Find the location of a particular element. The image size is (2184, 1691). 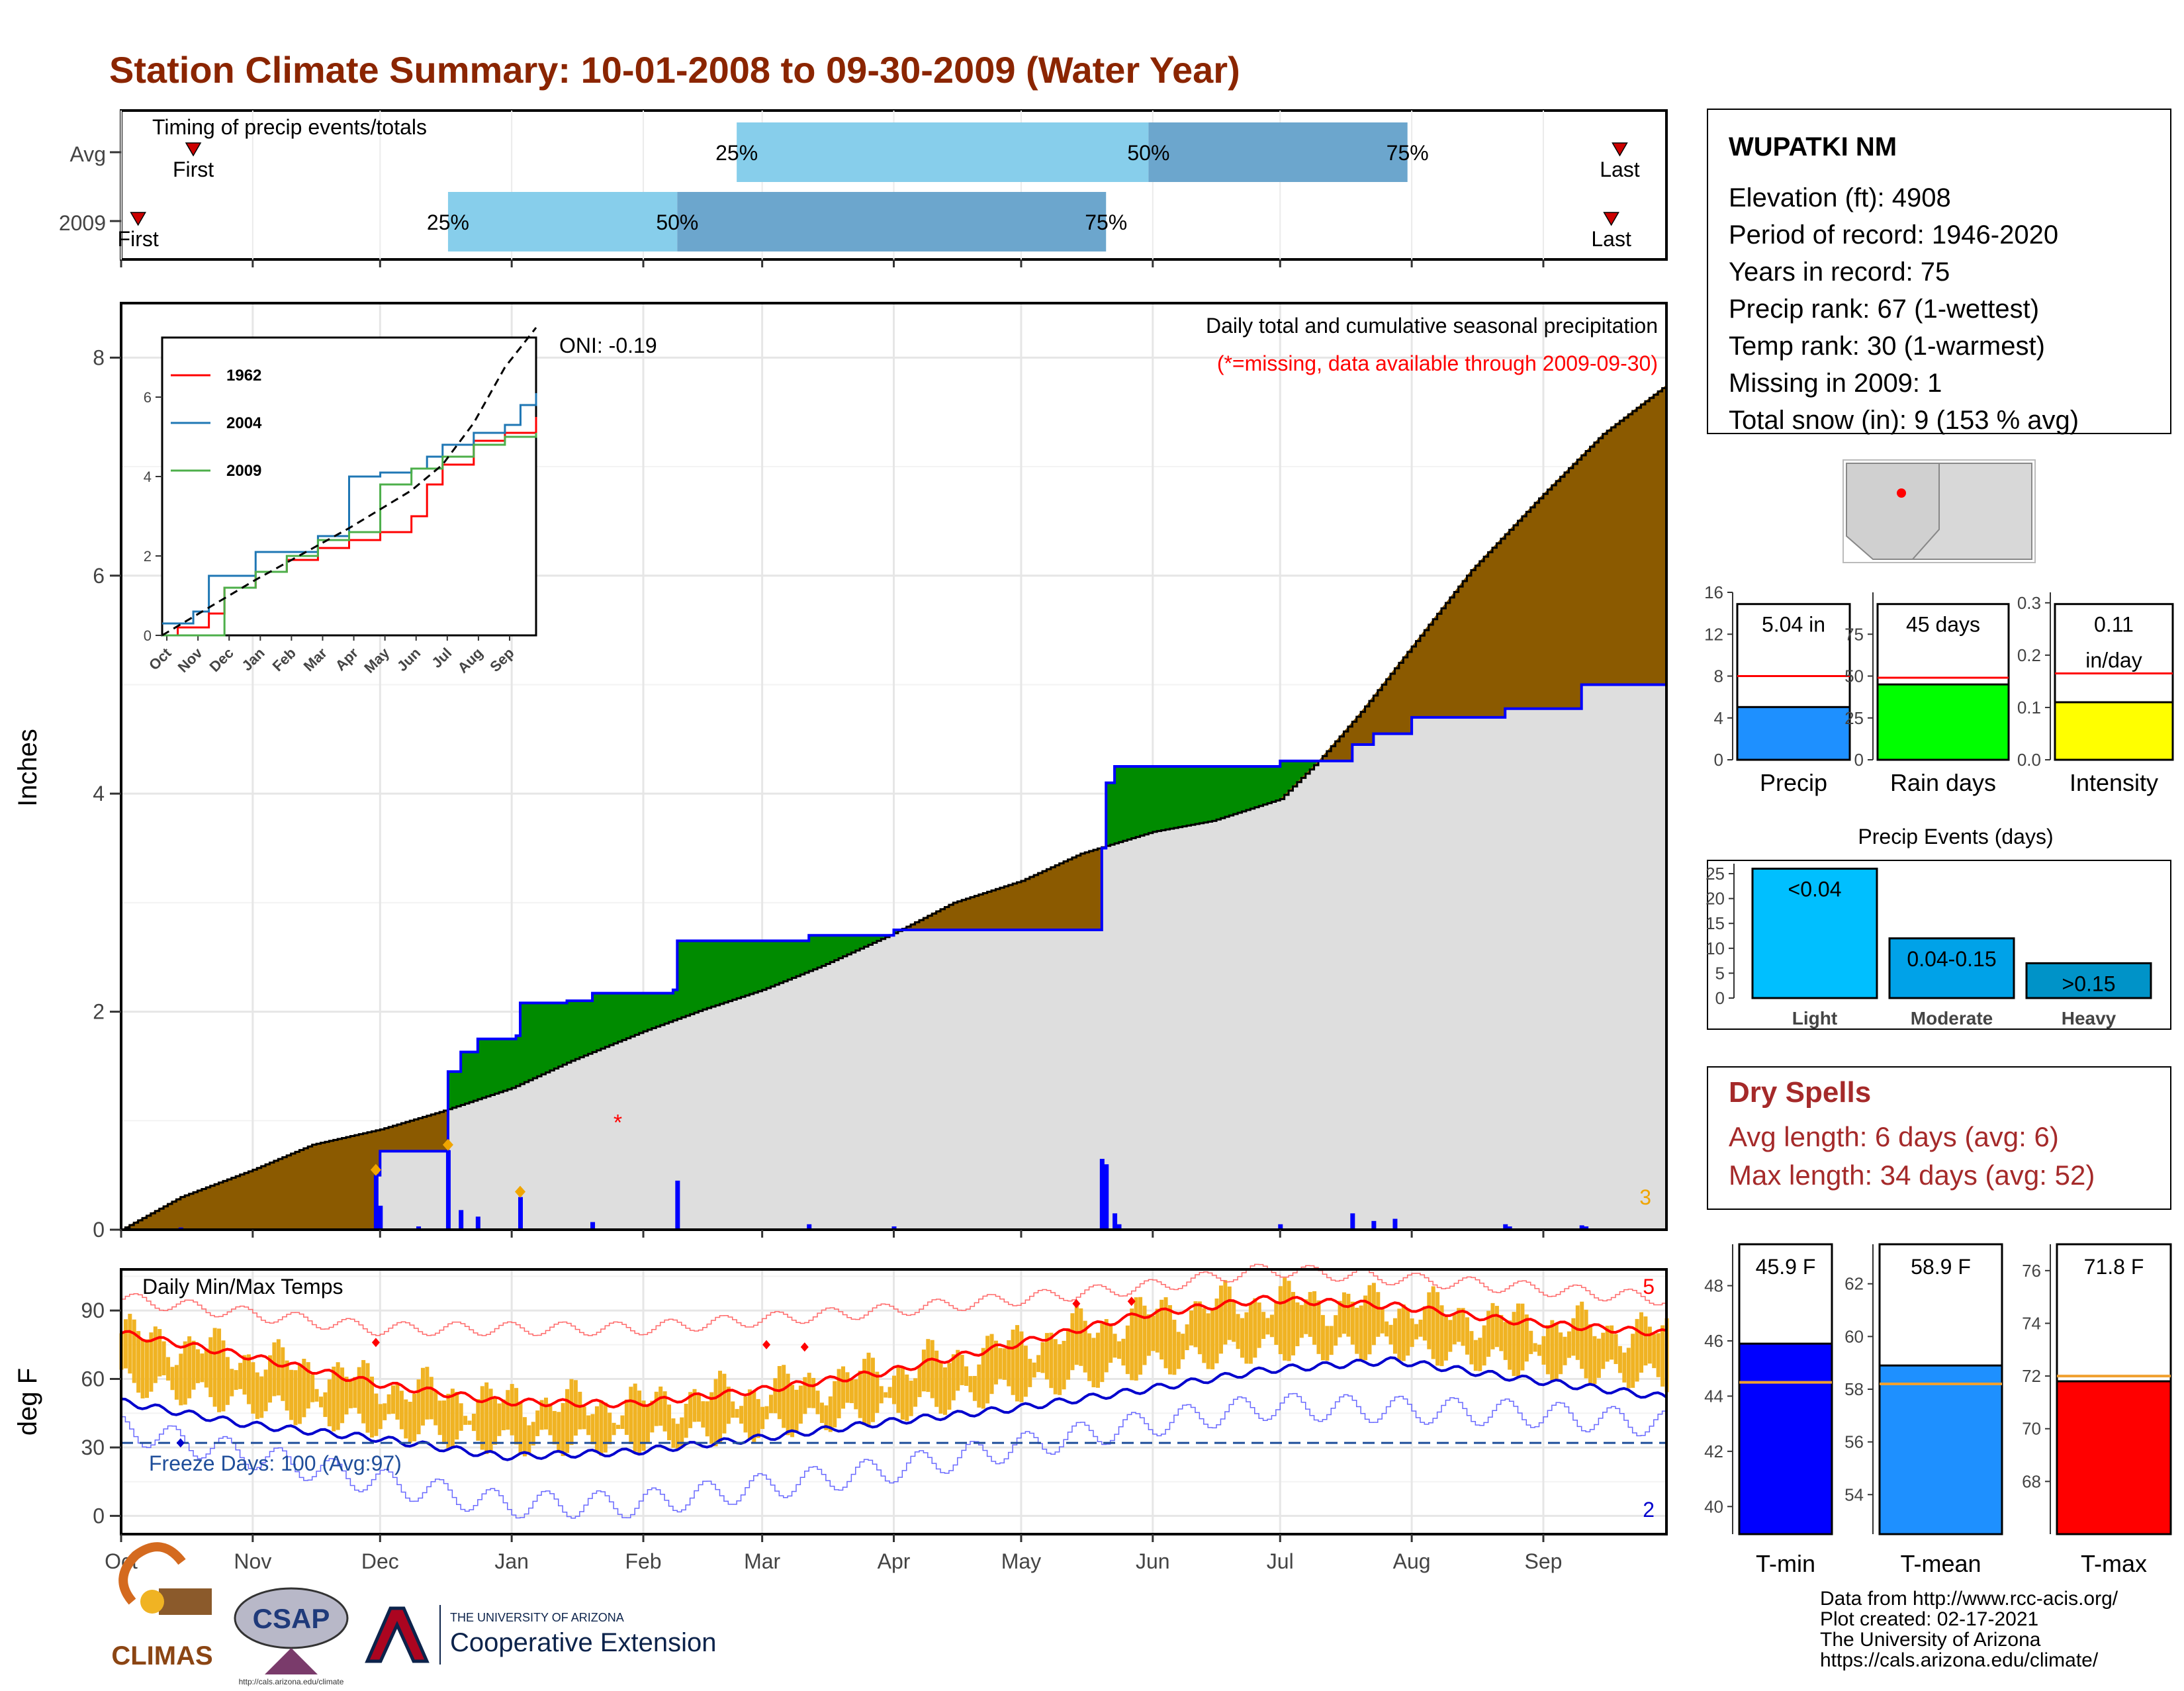

ua-small-text: THE UNIVERSITY OF ARIZONA is located at coordinates (537, 1617).